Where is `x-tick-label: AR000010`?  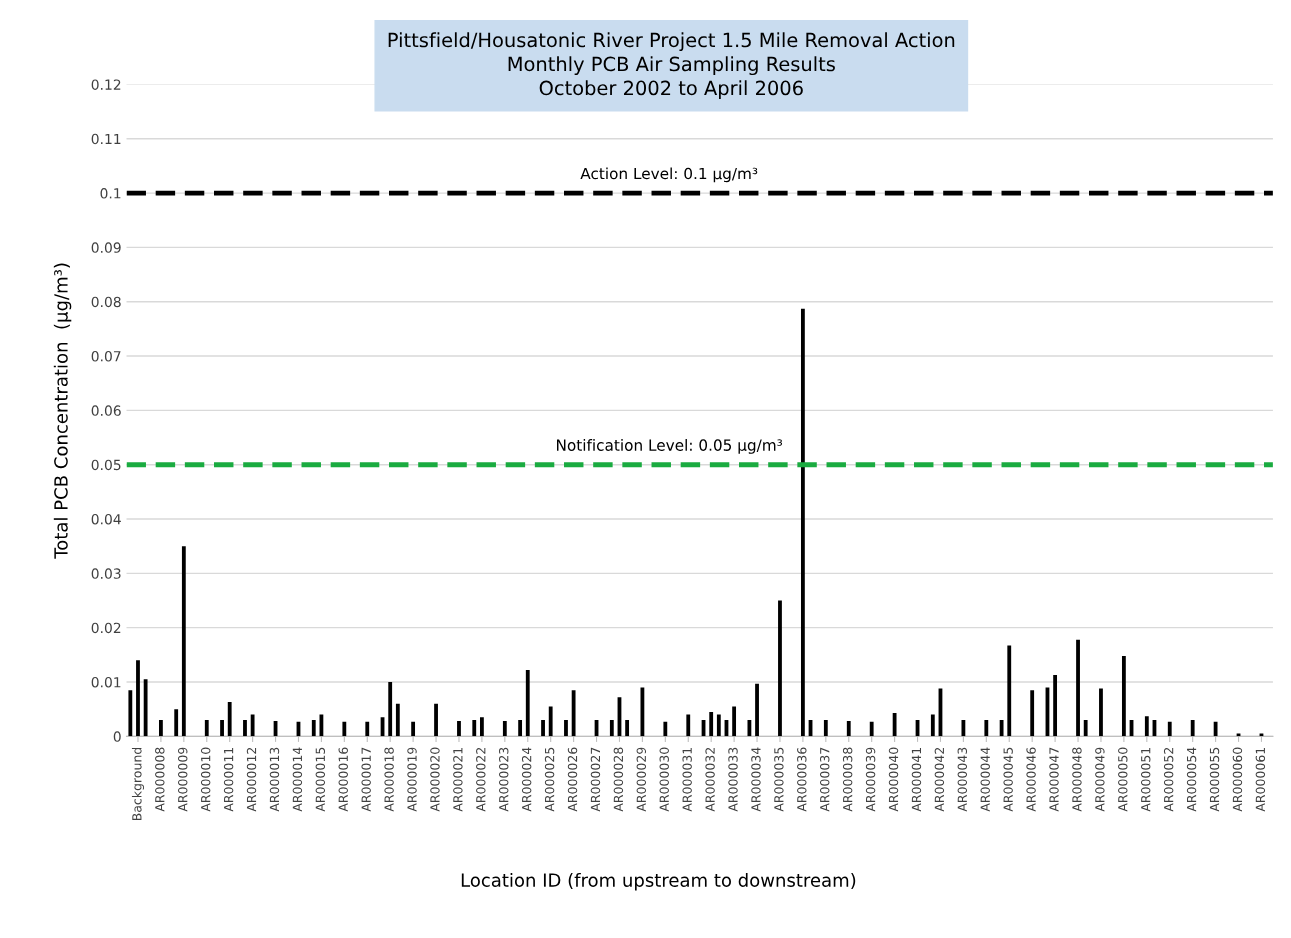
x-tick-label: AR000010 is located at coordinates (205, 779).